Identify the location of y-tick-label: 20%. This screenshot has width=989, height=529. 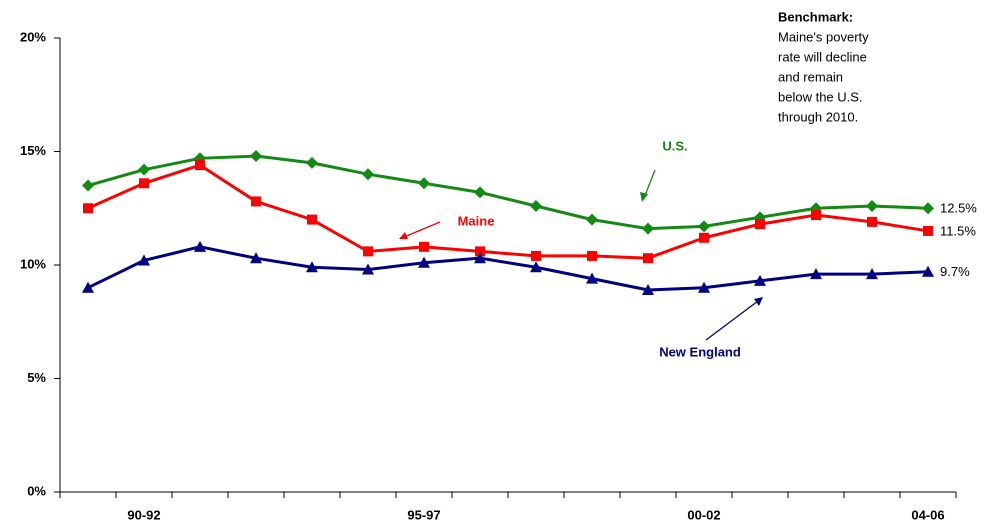
(33, 36).